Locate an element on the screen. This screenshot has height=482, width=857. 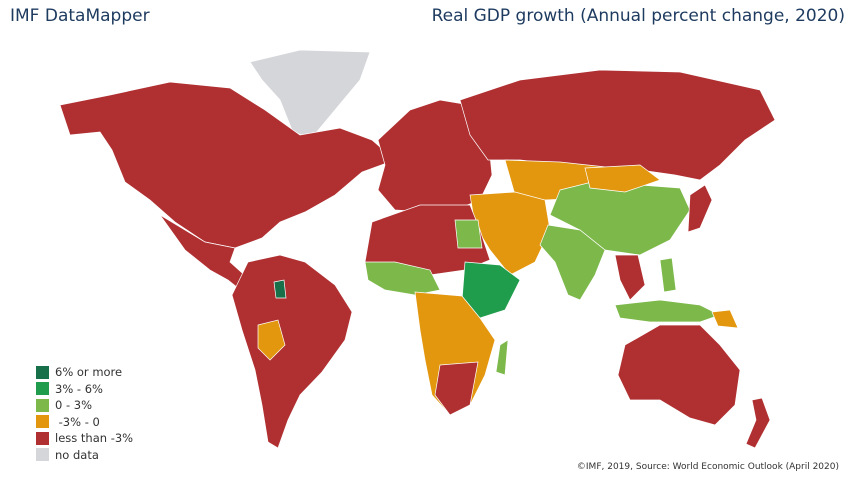
madagascar is located at coordinates (502, 357).